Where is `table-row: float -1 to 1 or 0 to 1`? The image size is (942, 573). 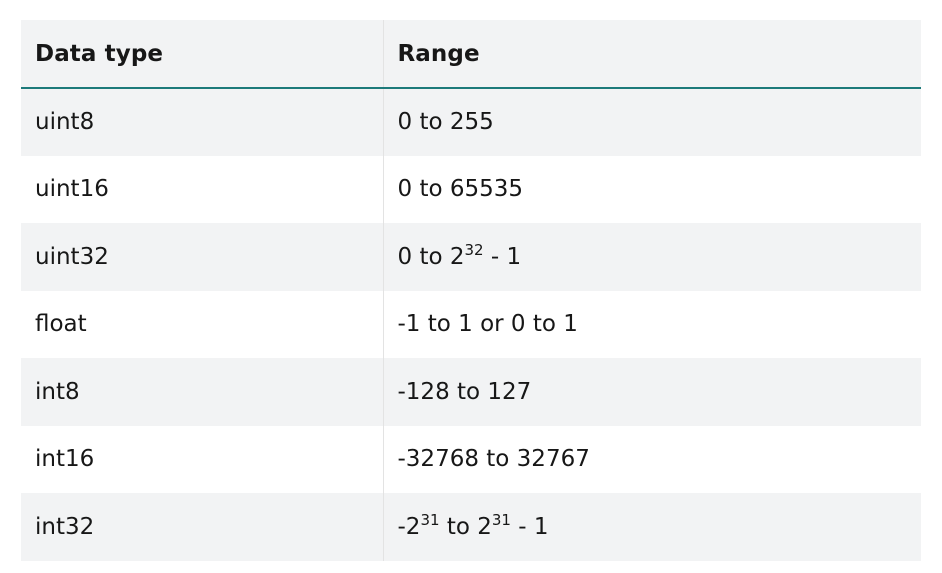 table-row: float -1 to 1 or 0 to 1 is located at coordinates (471, 324).